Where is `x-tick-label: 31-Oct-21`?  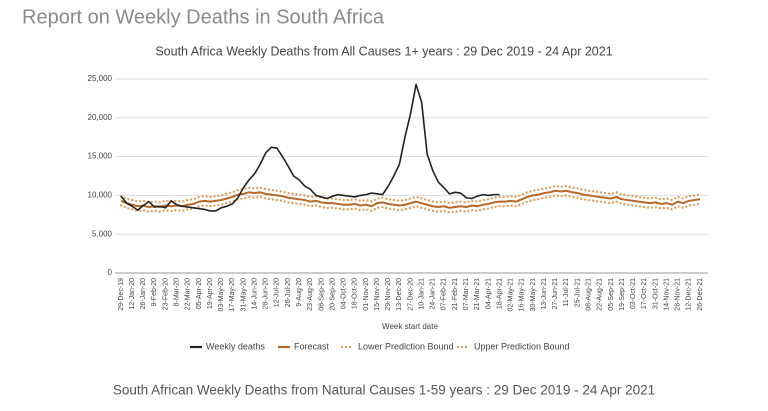 x-tick-label: 31-Oct-21 is located at coordinates (655, 293).